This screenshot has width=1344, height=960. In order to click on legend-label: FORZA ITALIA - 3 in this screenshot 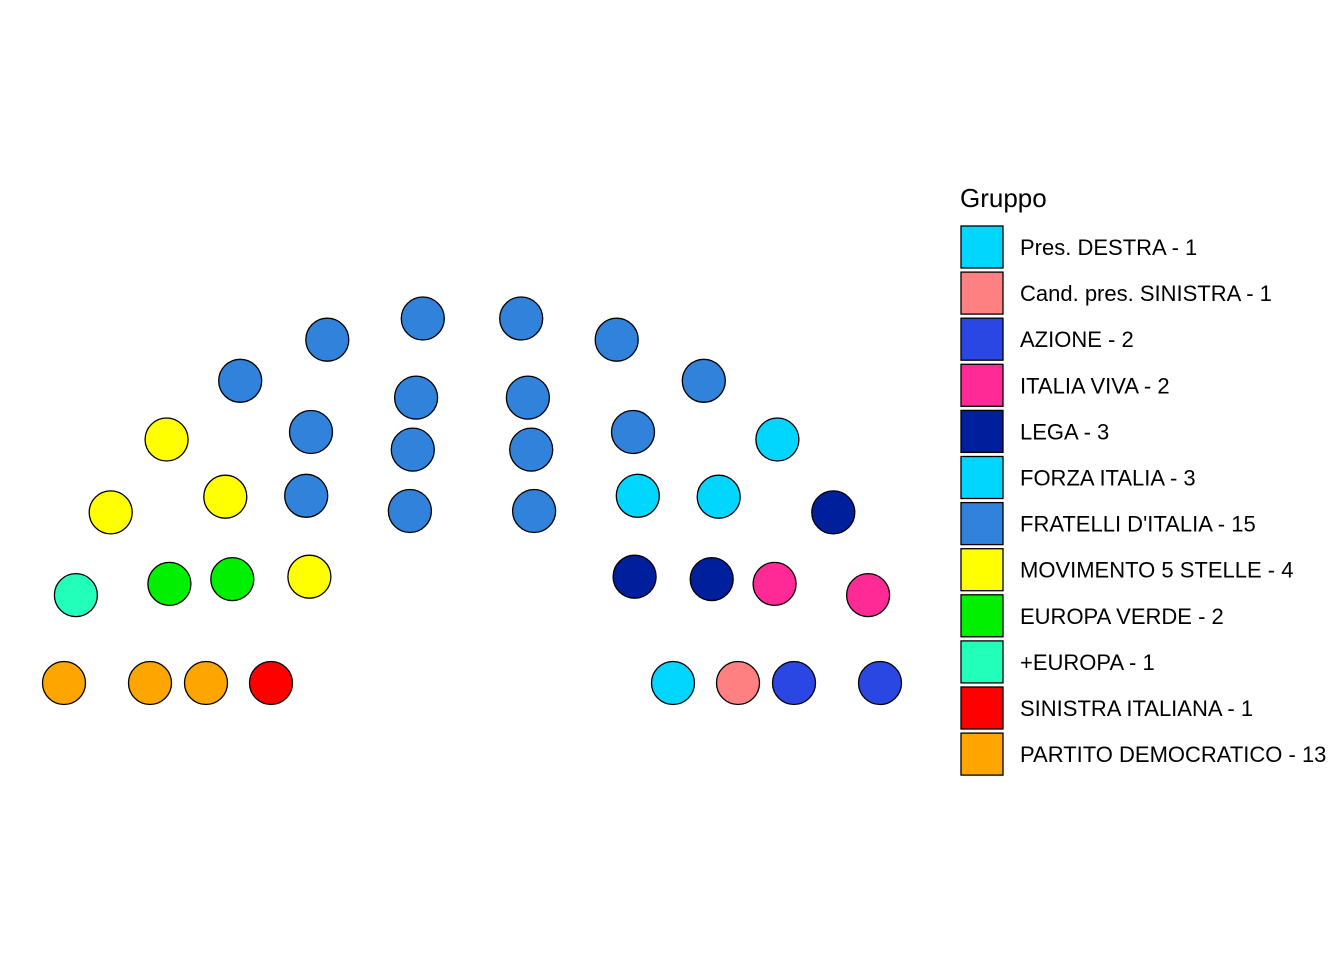, I will do `click(1108, 478)`.